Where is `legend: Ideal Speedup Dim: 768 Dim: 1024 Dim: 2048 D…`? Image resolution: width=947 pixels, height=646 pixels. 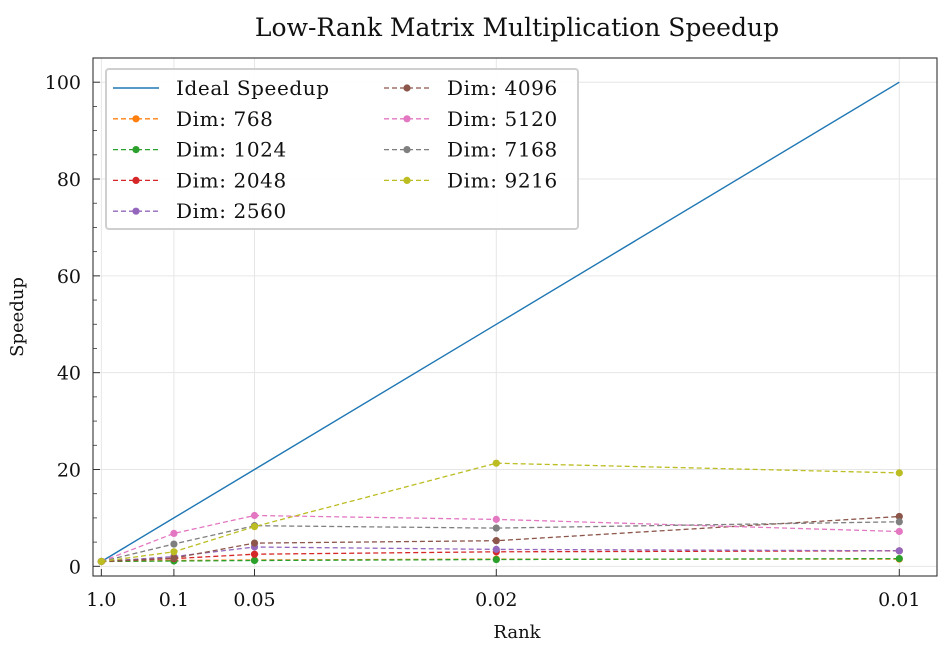
legend: Ideal Speedup Dim: 768 Dim: 1024 Dim: 2048 D… is located at coordinates (342, 149).